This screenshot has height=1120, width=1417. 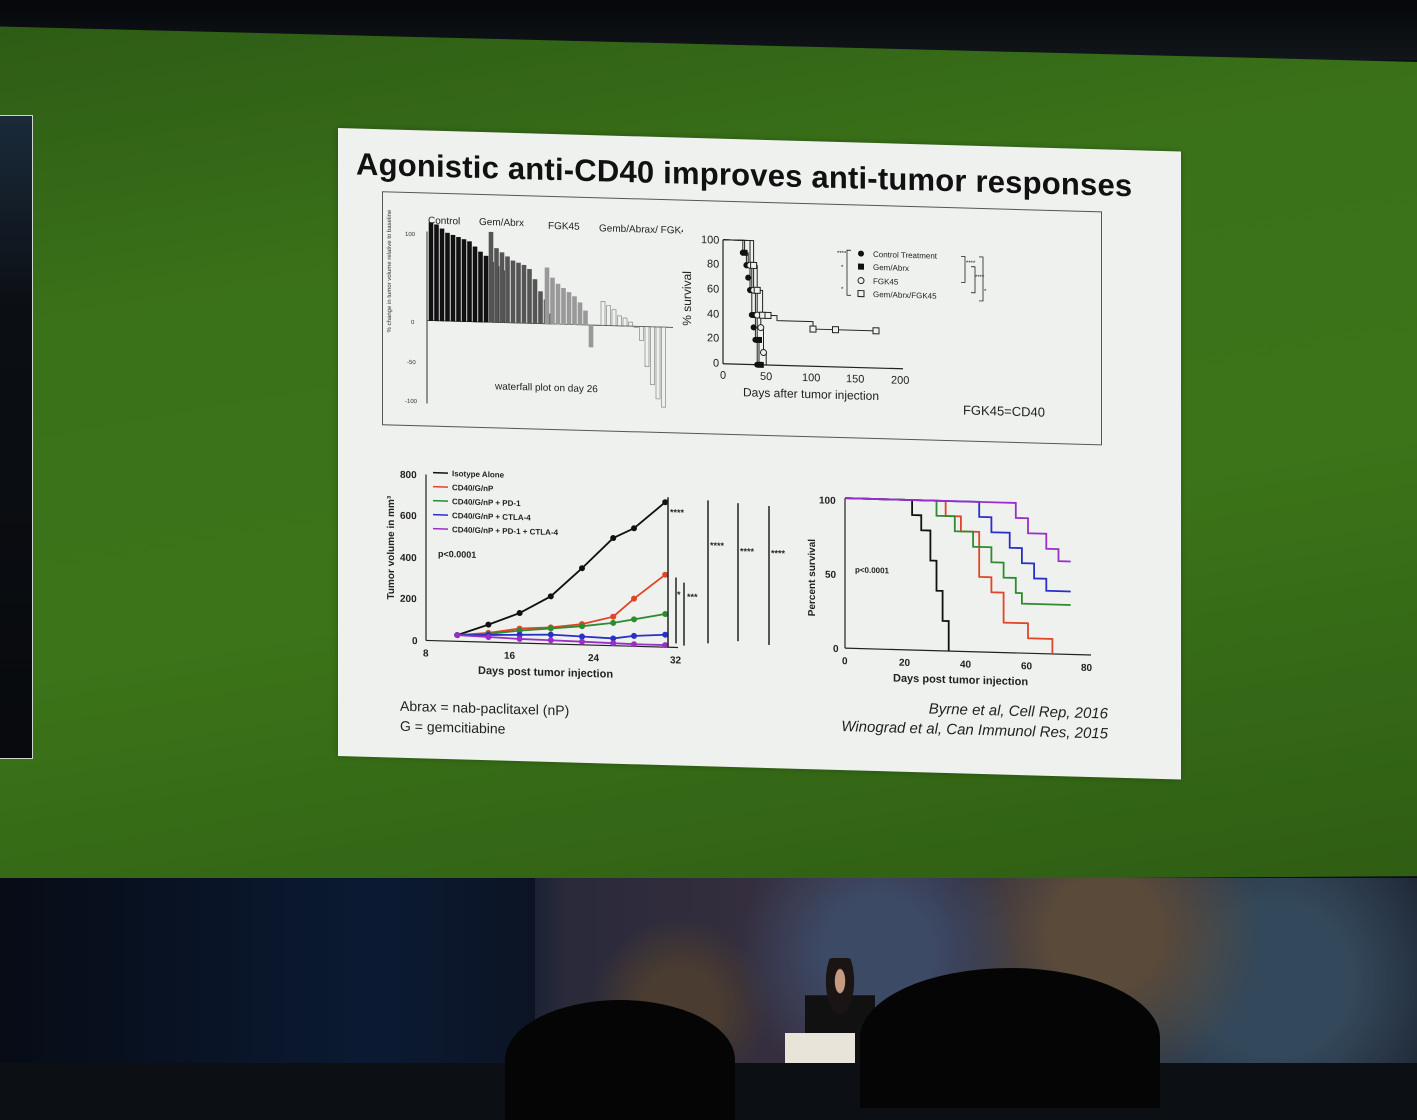 I want to click on y-tick: 80, so click(x=713, y=264).